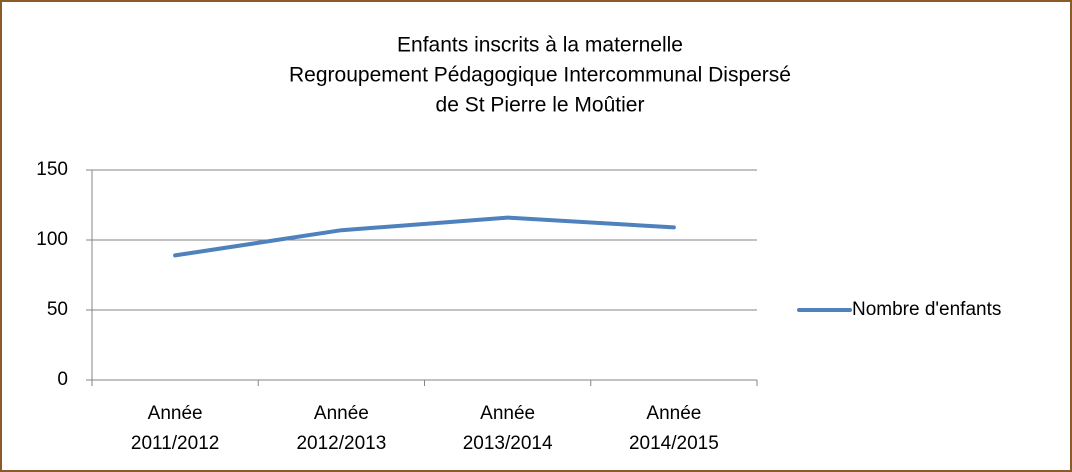 The height and width of the screenshot is (472, 1072). Describe the element at coordinates (52, 169) in the screenshot. I see `y-tick-label: 150` at that location.